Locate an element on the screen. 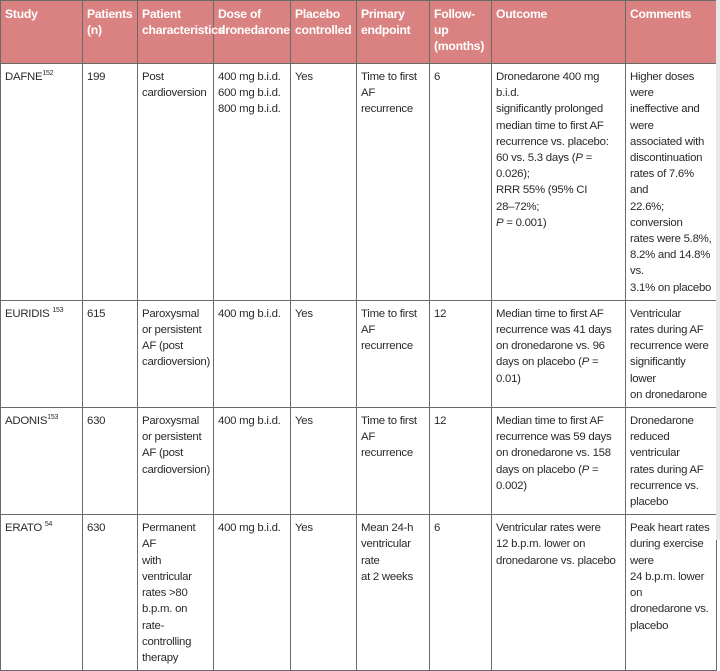 The width and height of the screenshot is (720, 671). right-edge-shadow is located at coordinates (718, 270).